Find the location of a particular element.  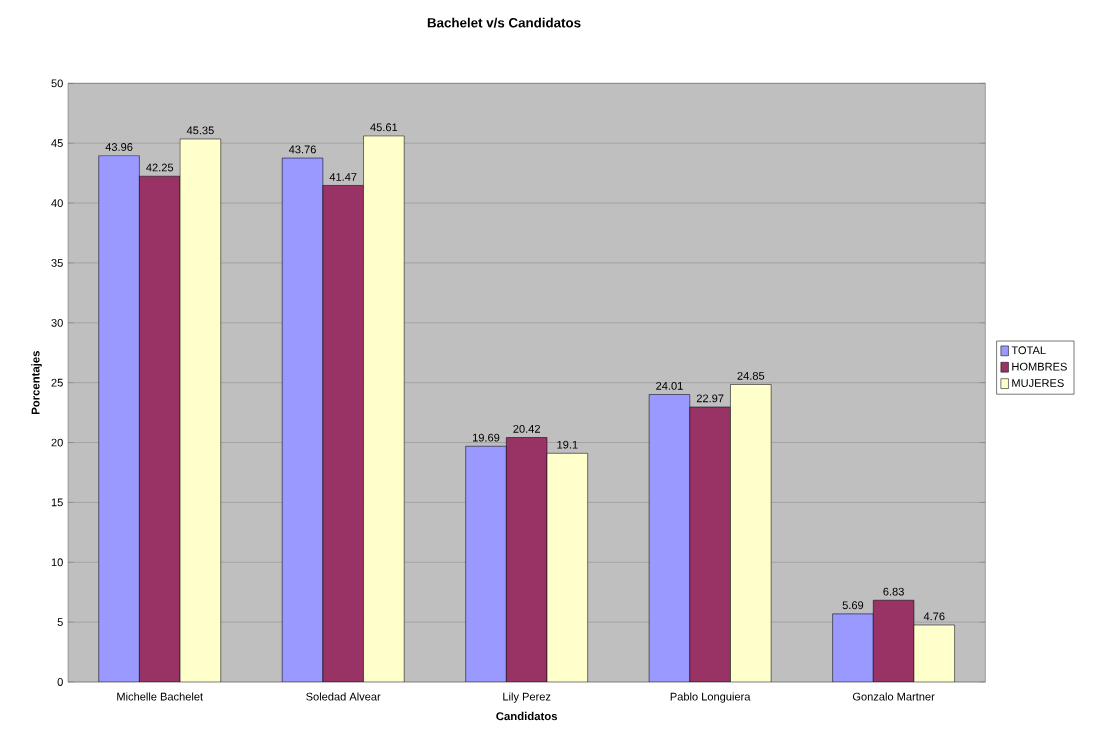

data-label: 20.42 is located at coordinates (526, 428).